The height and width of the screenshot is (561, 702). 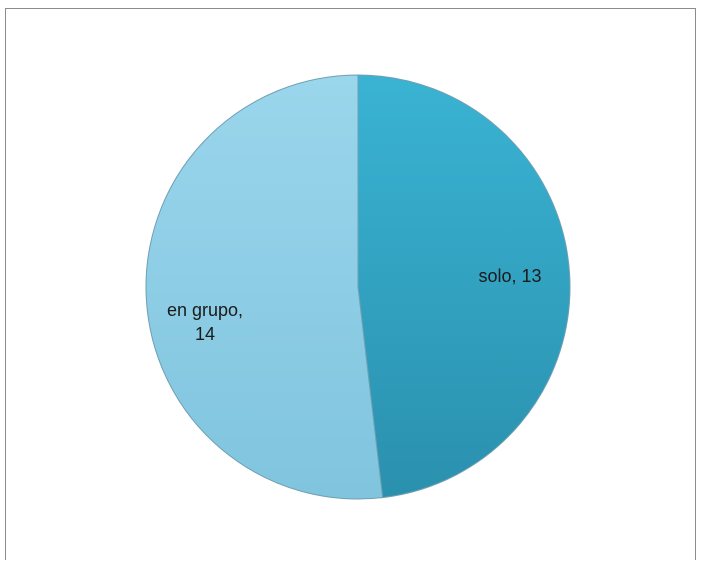 What do you see at coordinates (509, 276) in the screenshot?
I see `slice-label-solo: solo, 13` at bounding box center [509, 276].